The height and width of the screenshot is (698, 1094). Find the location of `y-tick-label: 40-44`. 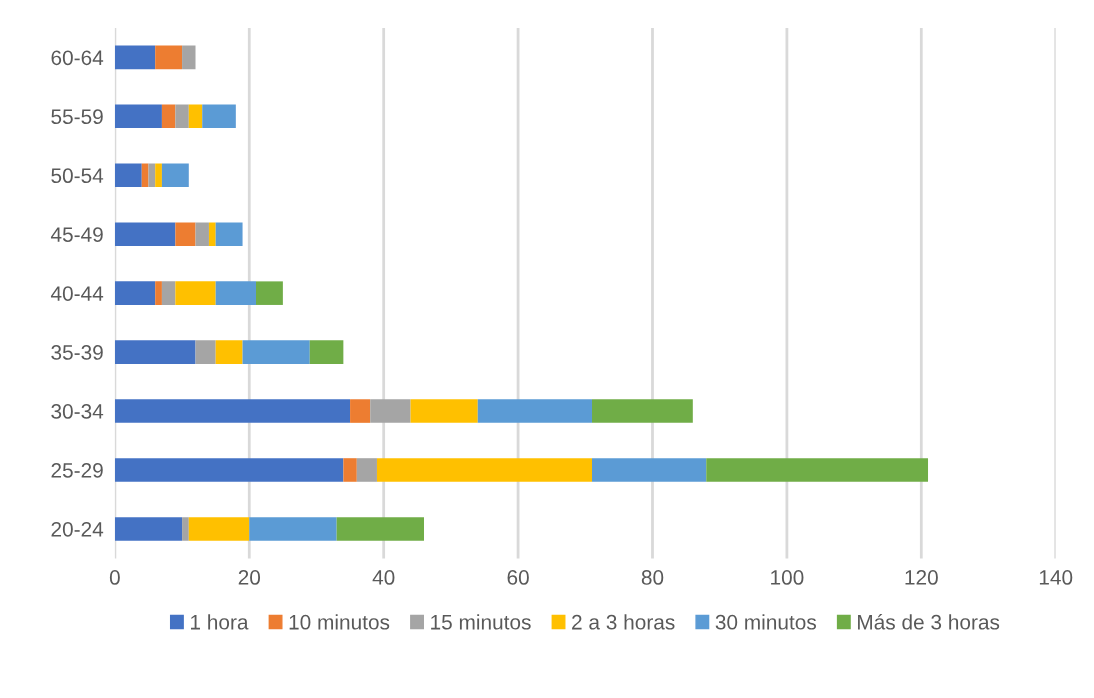

y-tick-label: 40-44 is located at coordinates (77, 293).